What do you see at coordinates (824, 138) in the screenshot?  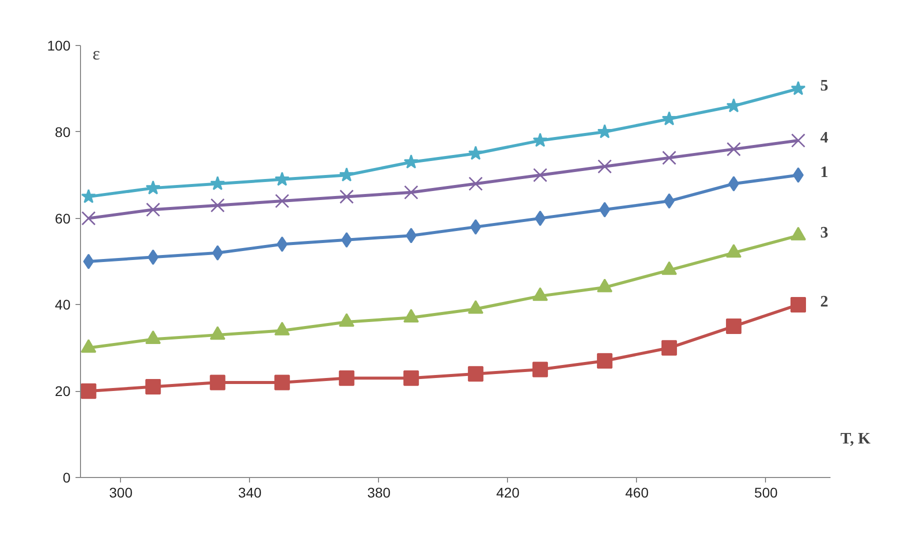 I see `series-label: 4` at bounding box center [824, 138].